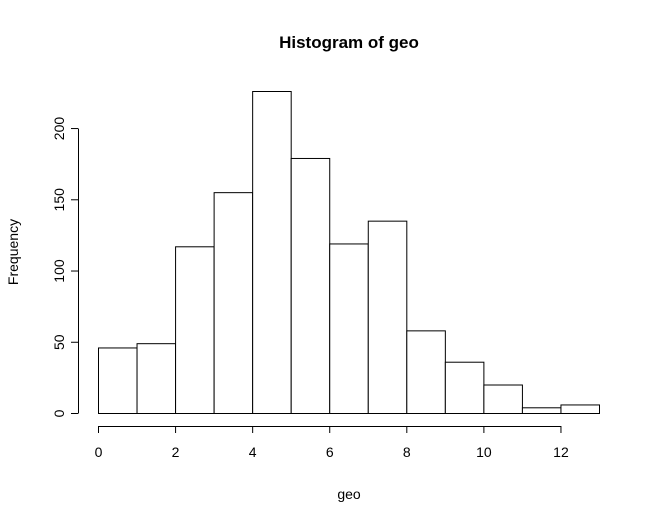 Image resolution: width=660 pixels, height=524 pixels. What do you see at coordinates (349, 494) in the screenshot?
I see `x-axis-title: geo` at bounding box center [349, 494].